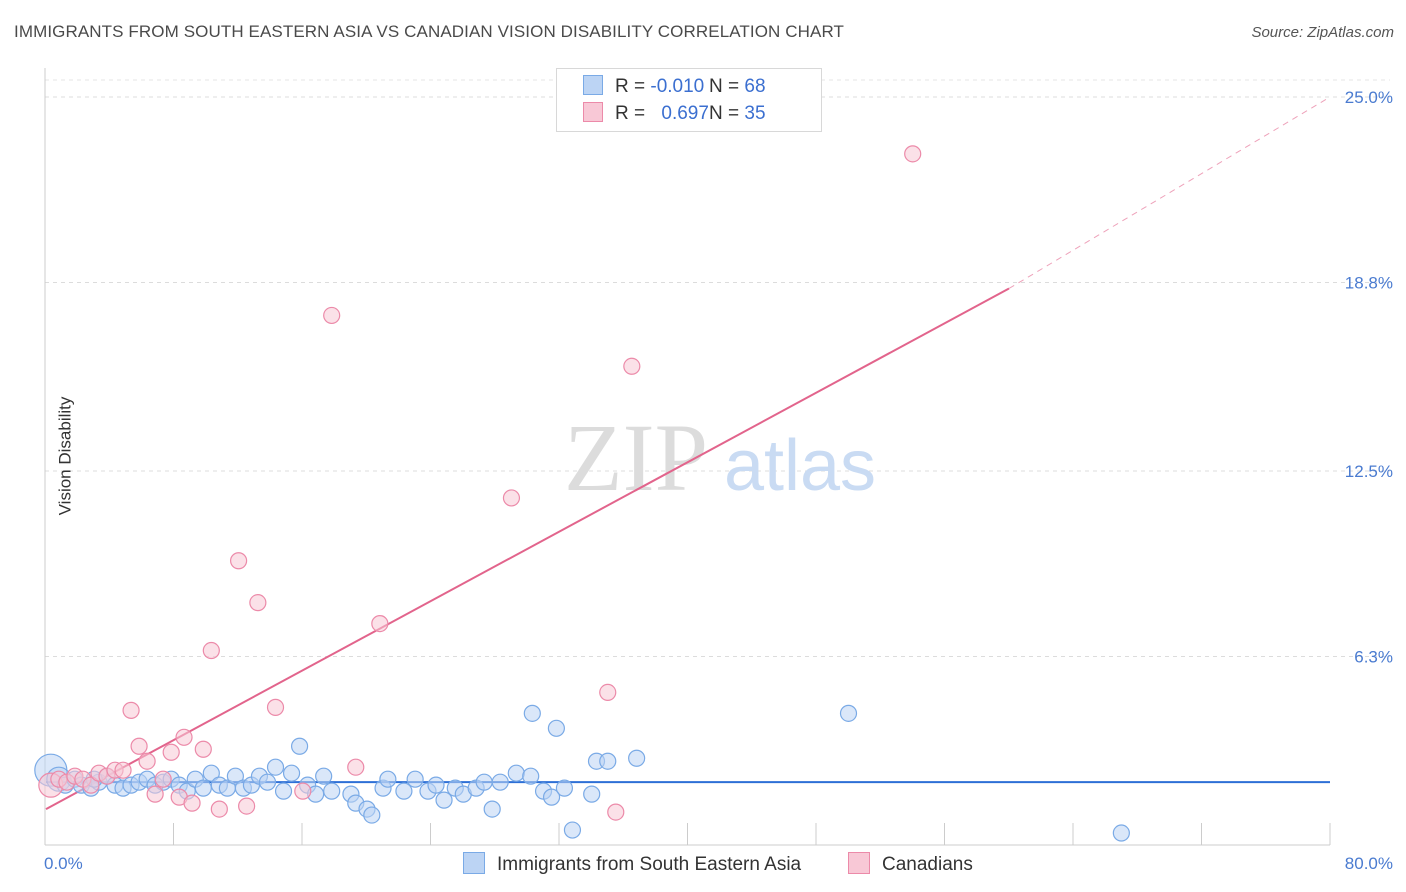 The height and width of the screenshot is (892, 1406). Describe the element at coordinates (1369, 283) in the screenshot. I see `y-tick-label: 18.8%` at that location.